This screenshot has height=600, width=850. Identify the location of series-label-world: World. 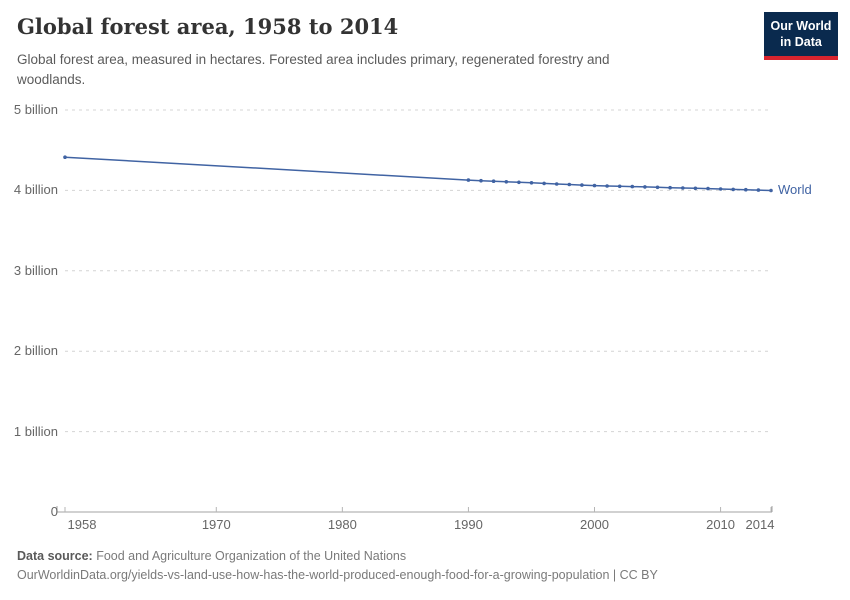
(795, 190).